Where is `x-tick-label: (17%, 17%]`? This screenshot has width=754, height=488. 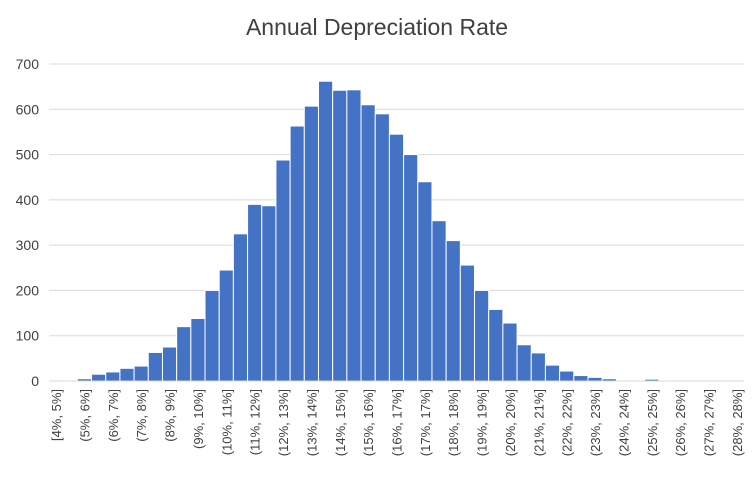
x-tick-label: (17%, 17%] is located at coordinates (425, 422).